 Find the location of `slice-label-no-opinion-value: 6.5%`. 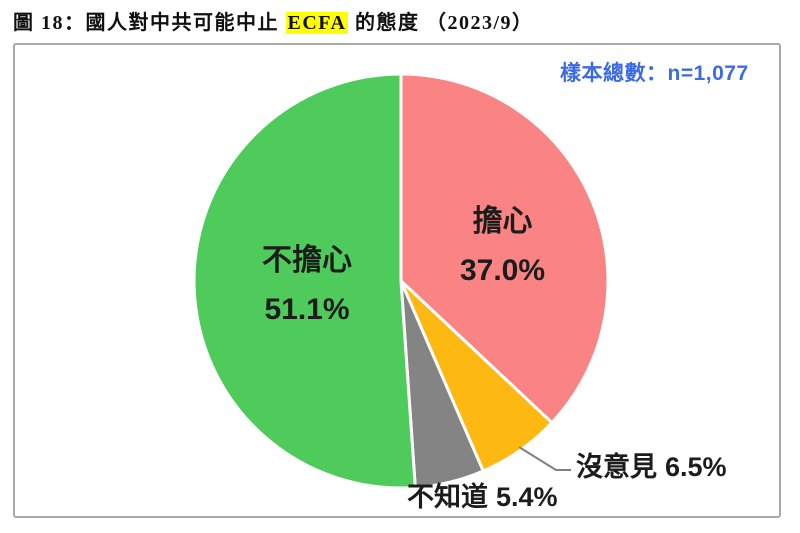

slice-label-no-opinion-value: 6.5% is located at coordinates (696, 467).